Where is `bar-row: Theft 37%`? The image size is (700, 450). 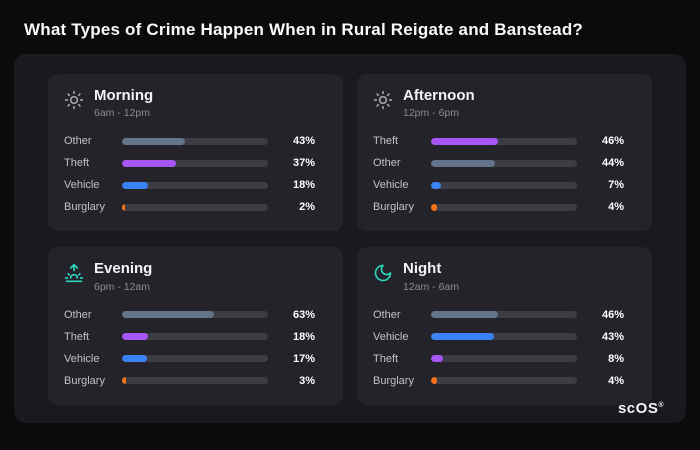 bar-row: Theft 37% is located at coordinates (189, 163).